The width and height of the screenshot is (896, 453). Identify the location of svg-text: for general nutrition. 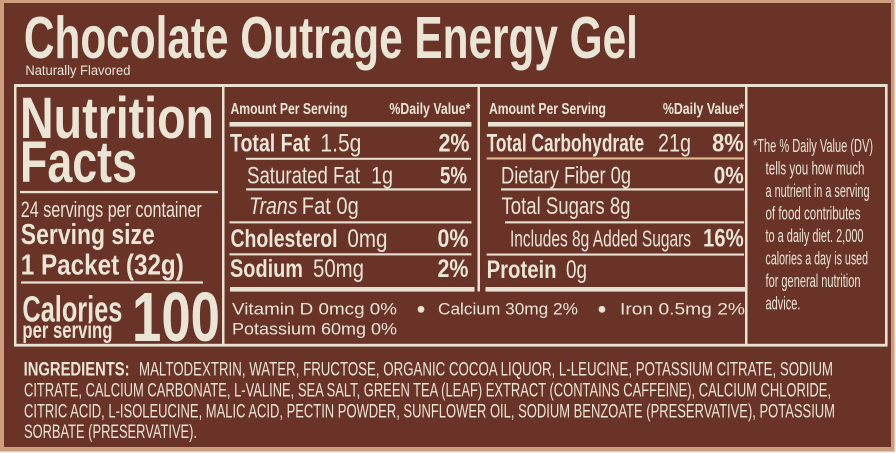
(813, 281).